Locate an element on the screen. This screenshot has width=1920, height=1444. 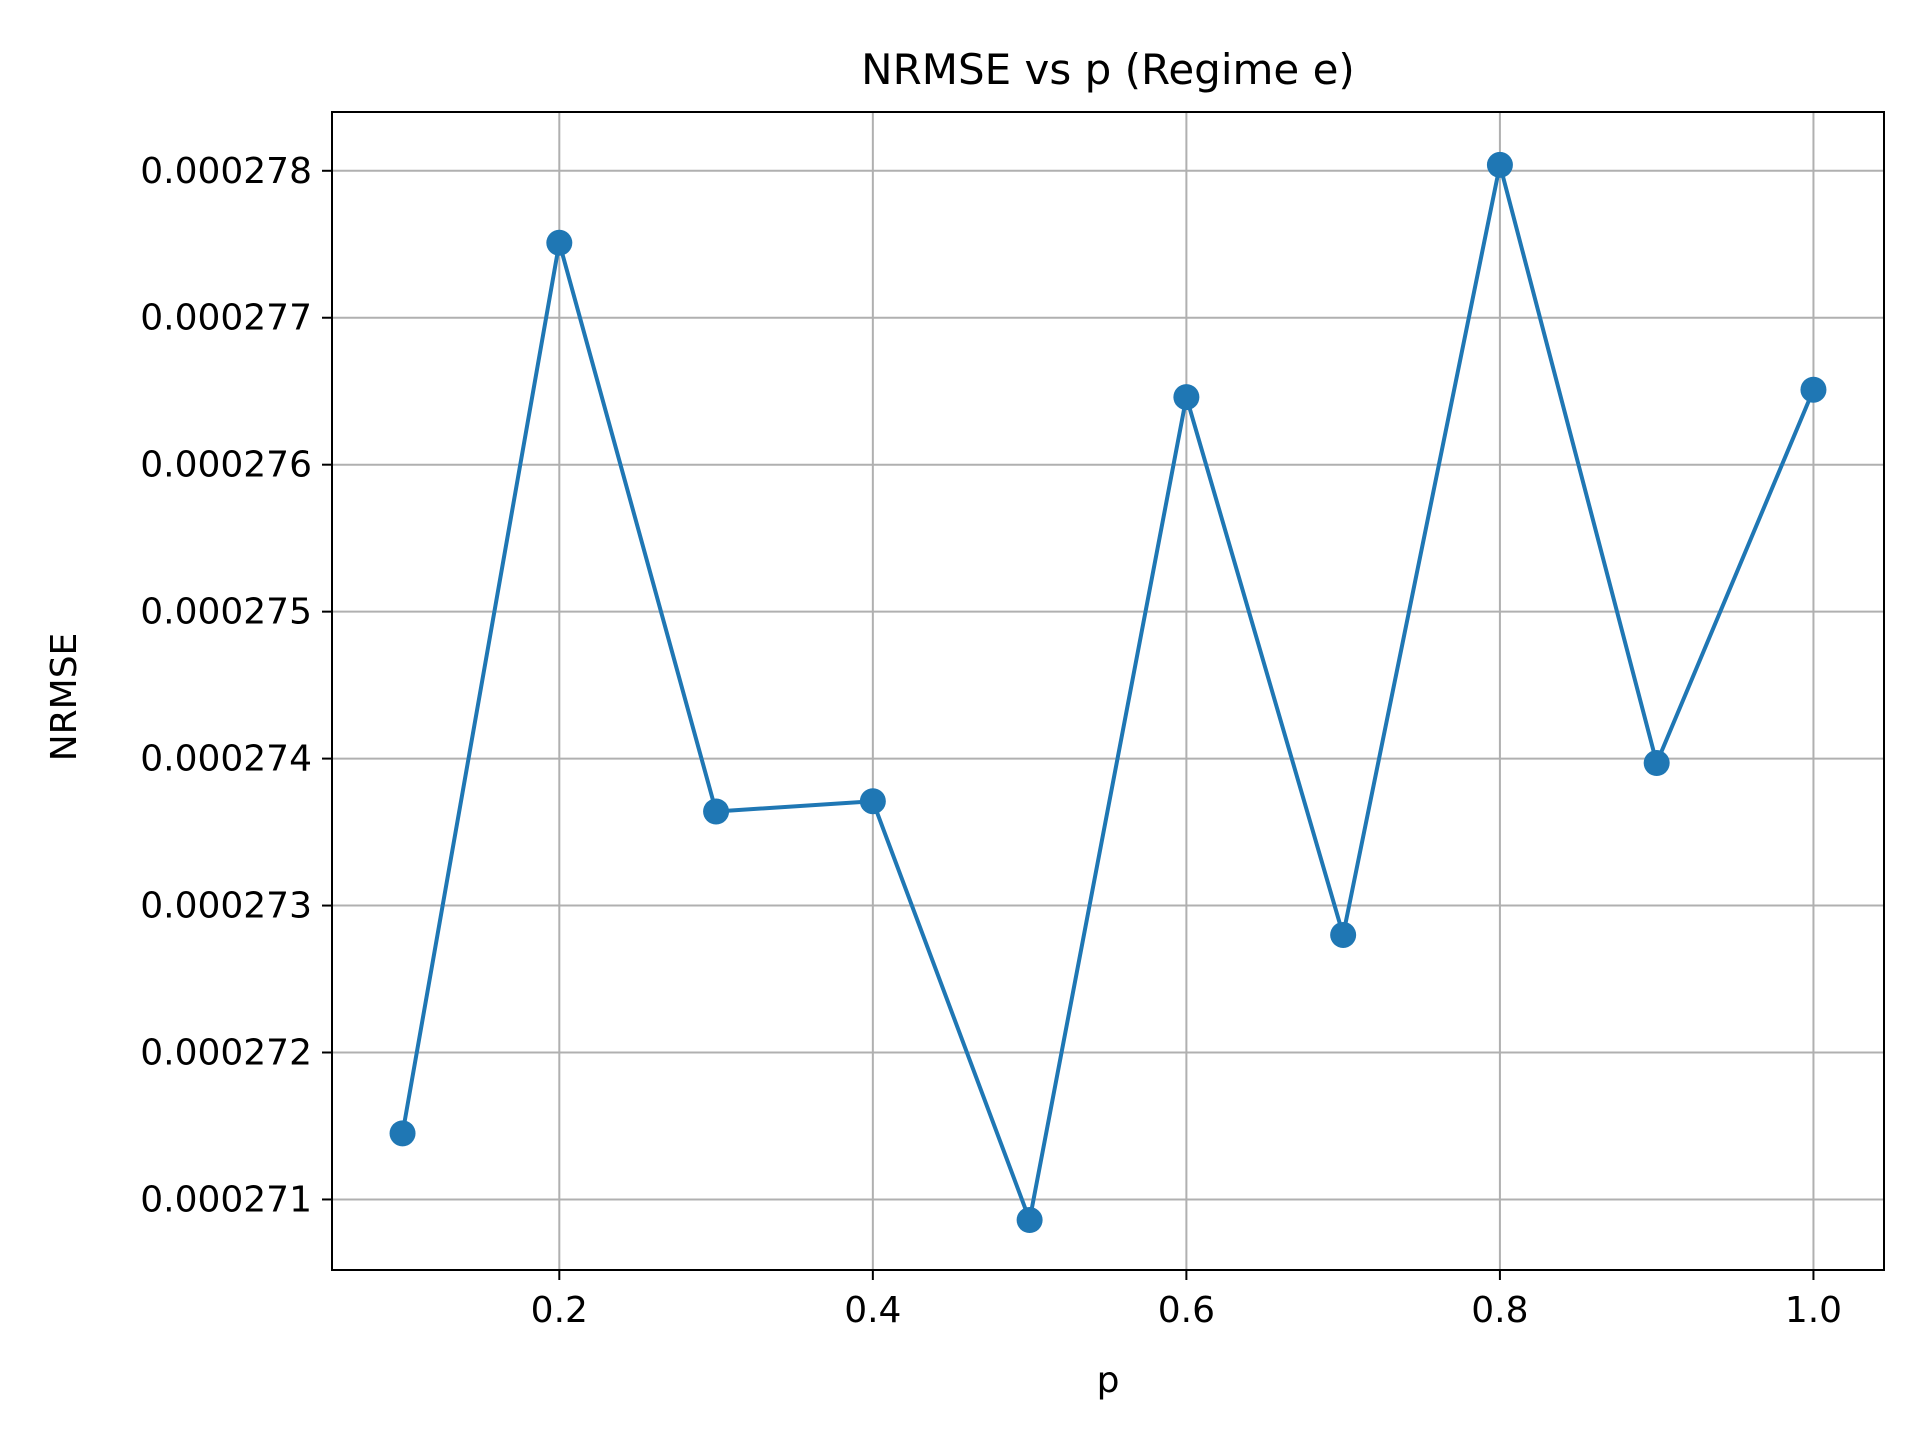
x-tick-label: 0.2 is located at coordinates (559, 1310).